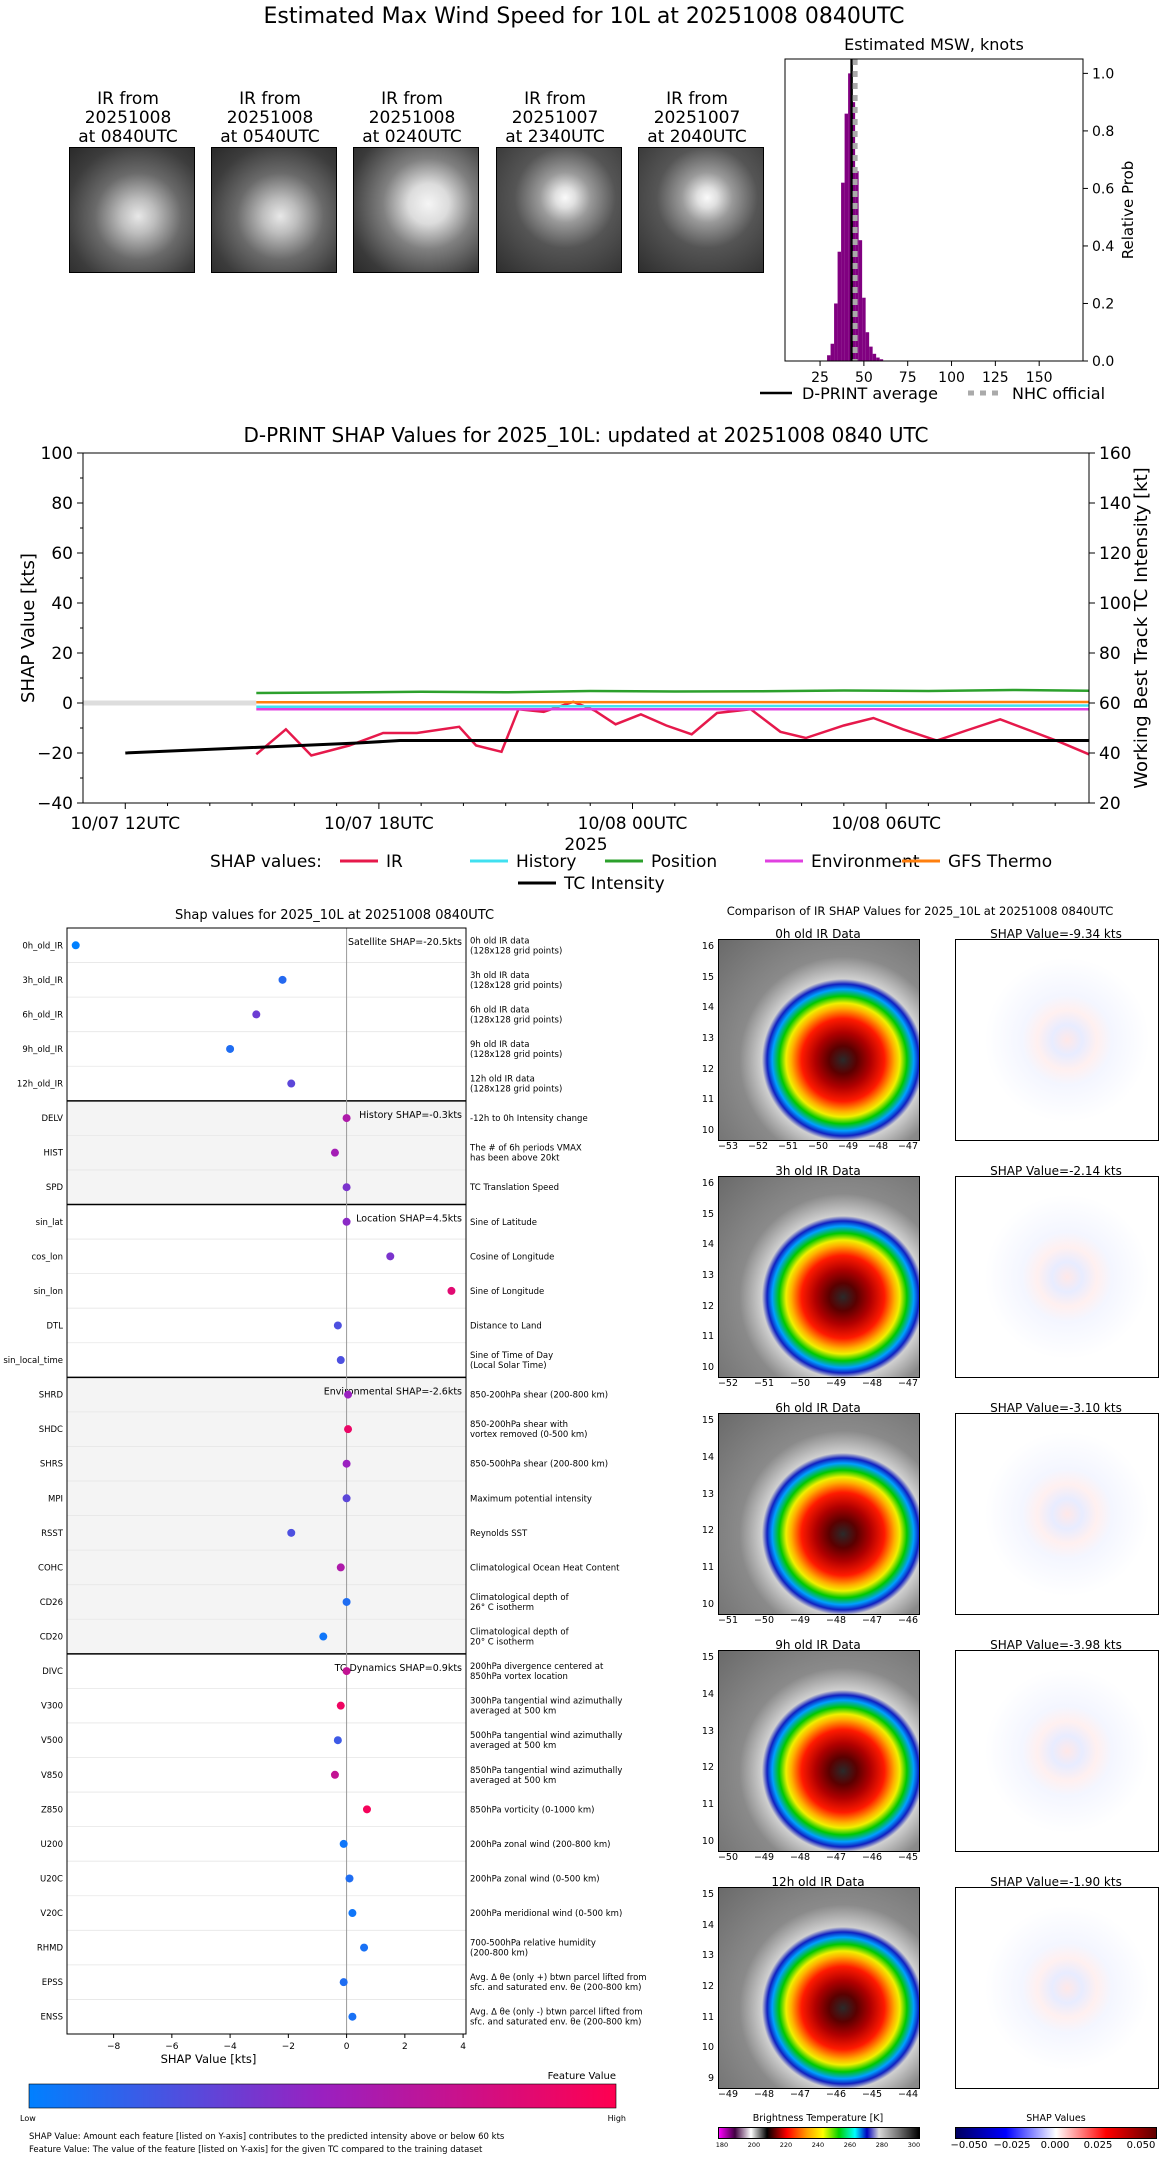  What do you see at coordinates (499, 1010) in the screenshot?
I see `feature-description: 6h old IR data` at bounding box center [499, 1010].